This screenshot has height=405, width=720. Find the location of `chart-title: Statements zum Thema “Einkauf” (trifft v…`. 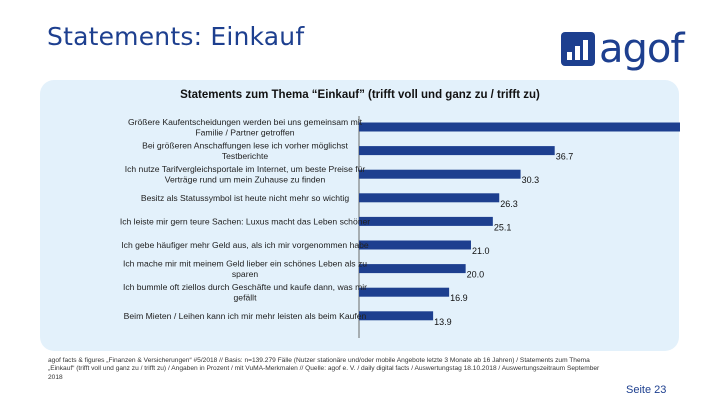

chart-title: Statements zum Thema “Einkauf” (trifft v… is located at coordinates (360, 95).